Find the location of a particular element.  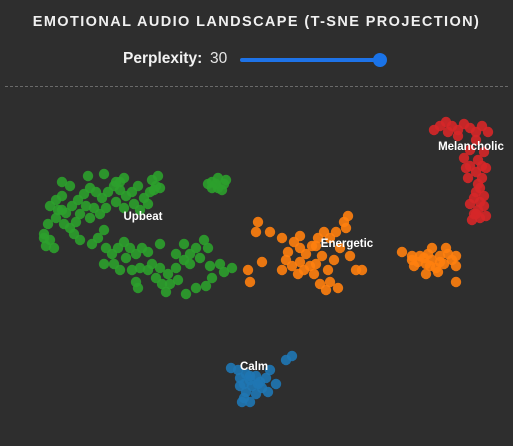

perplexity-slider-thumb is located at coordinates (380, 60).